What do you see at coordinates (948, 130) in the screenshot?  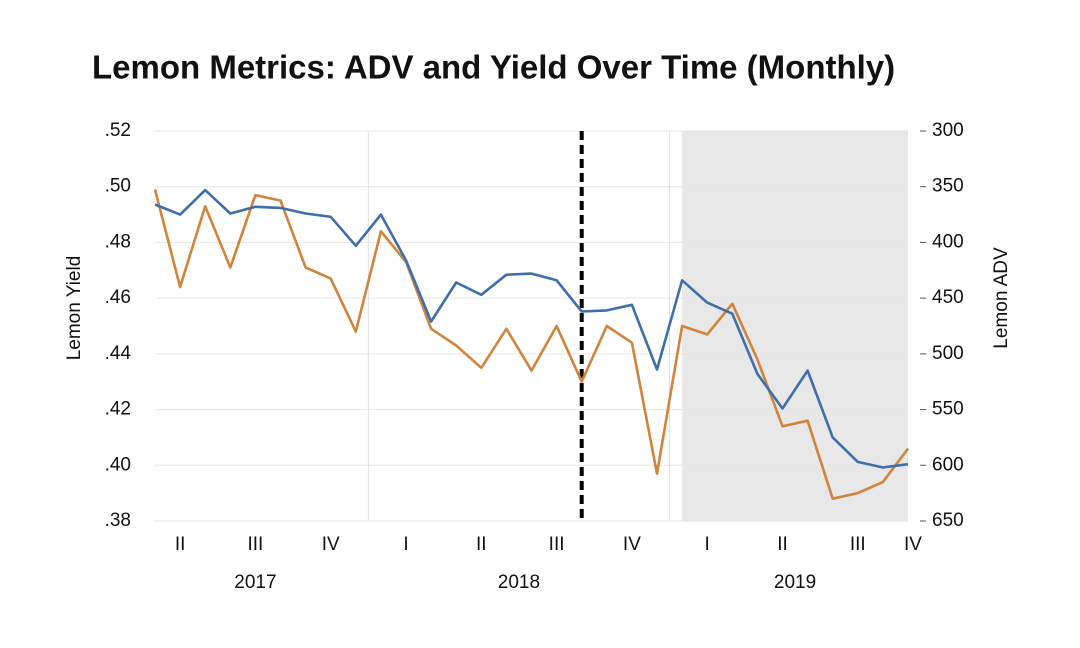 I see `y2-tick-label: 300` at bounding box center [948, 130].